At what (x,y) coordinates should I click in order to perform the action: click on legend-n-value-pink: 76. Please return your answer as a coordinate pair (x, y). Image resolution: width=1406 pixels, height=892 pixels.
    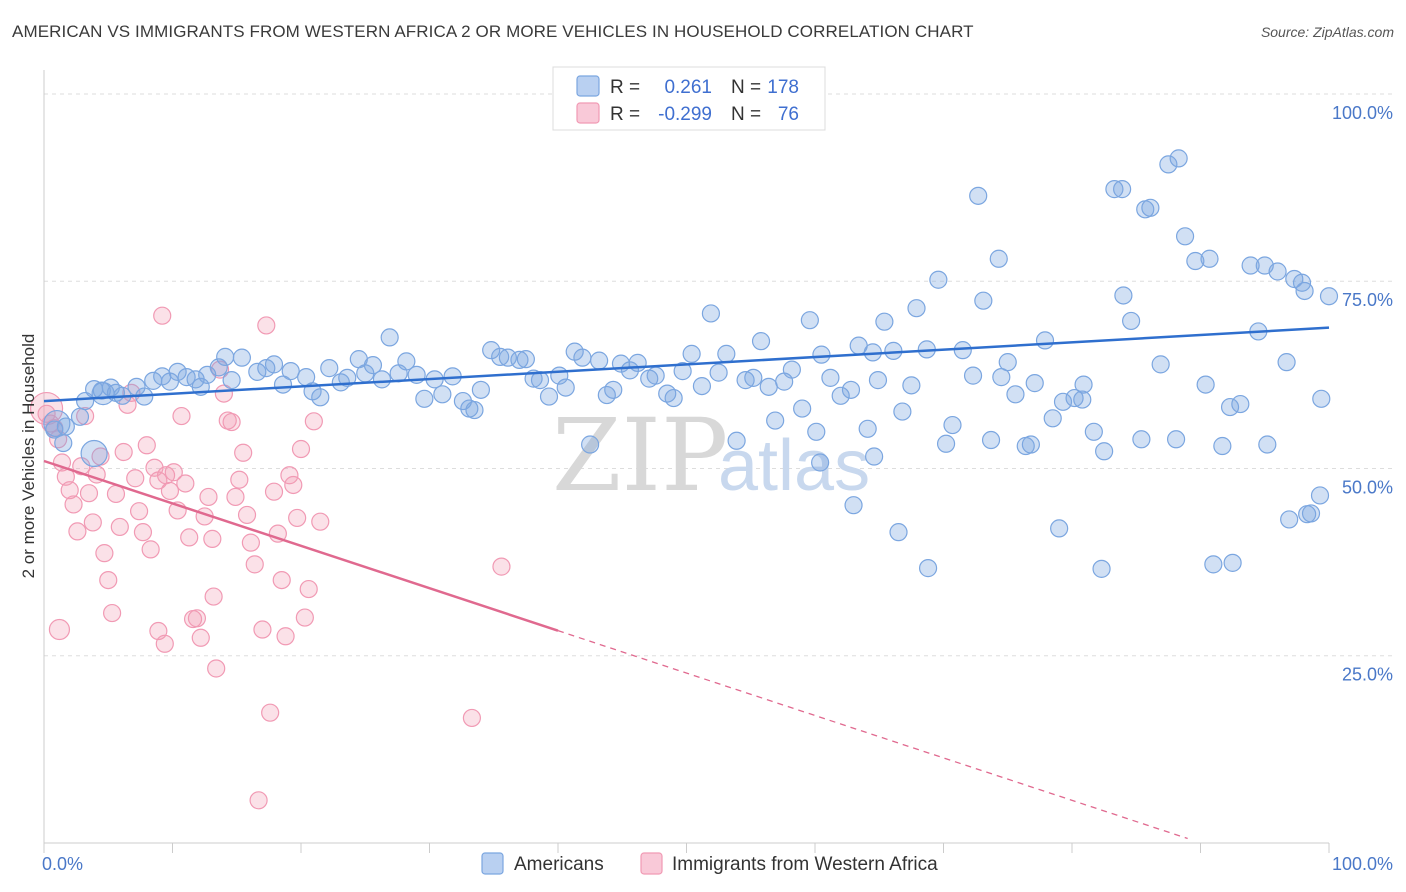
    Looking at the image, I should click on (788, 114).